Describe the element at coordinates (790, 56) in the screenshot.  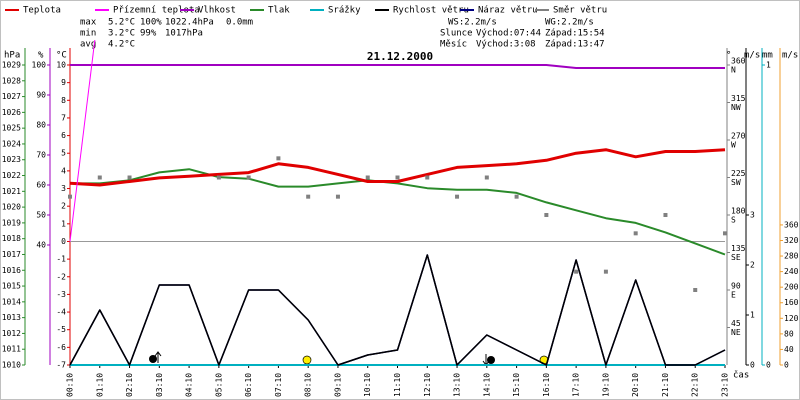
I see `axis-title: m/s` at that location.